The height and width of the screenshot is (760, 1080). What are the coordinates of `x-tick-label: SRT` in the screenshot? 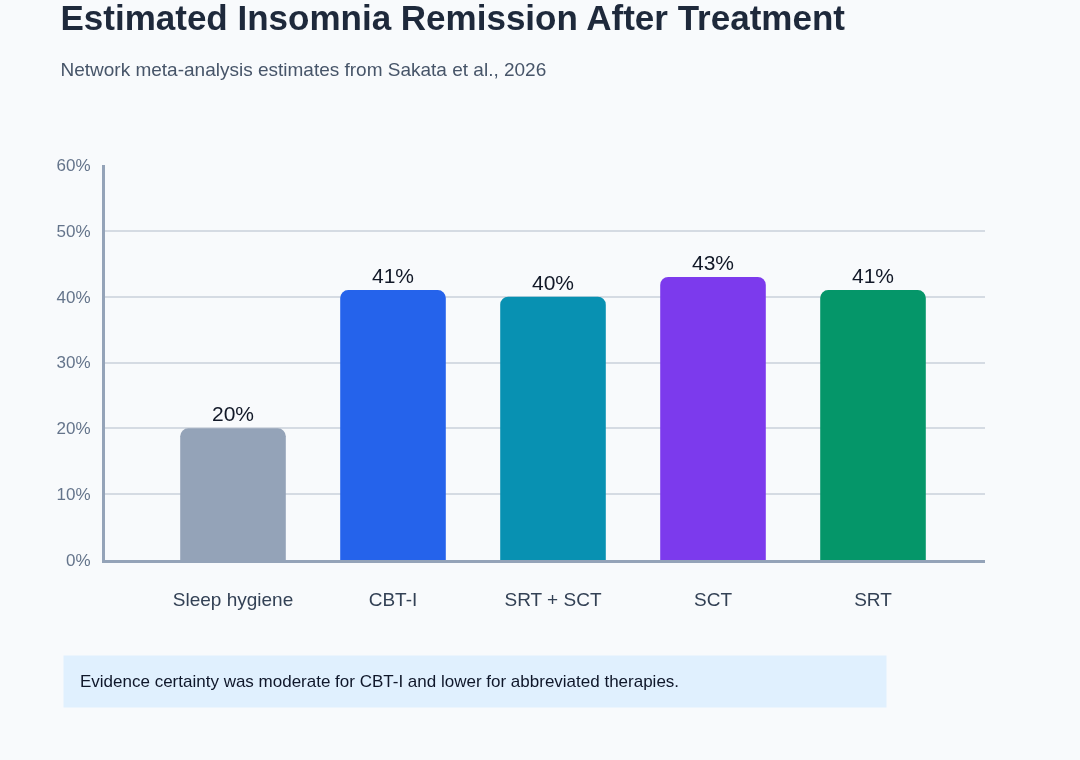 It's located at (873, 599).